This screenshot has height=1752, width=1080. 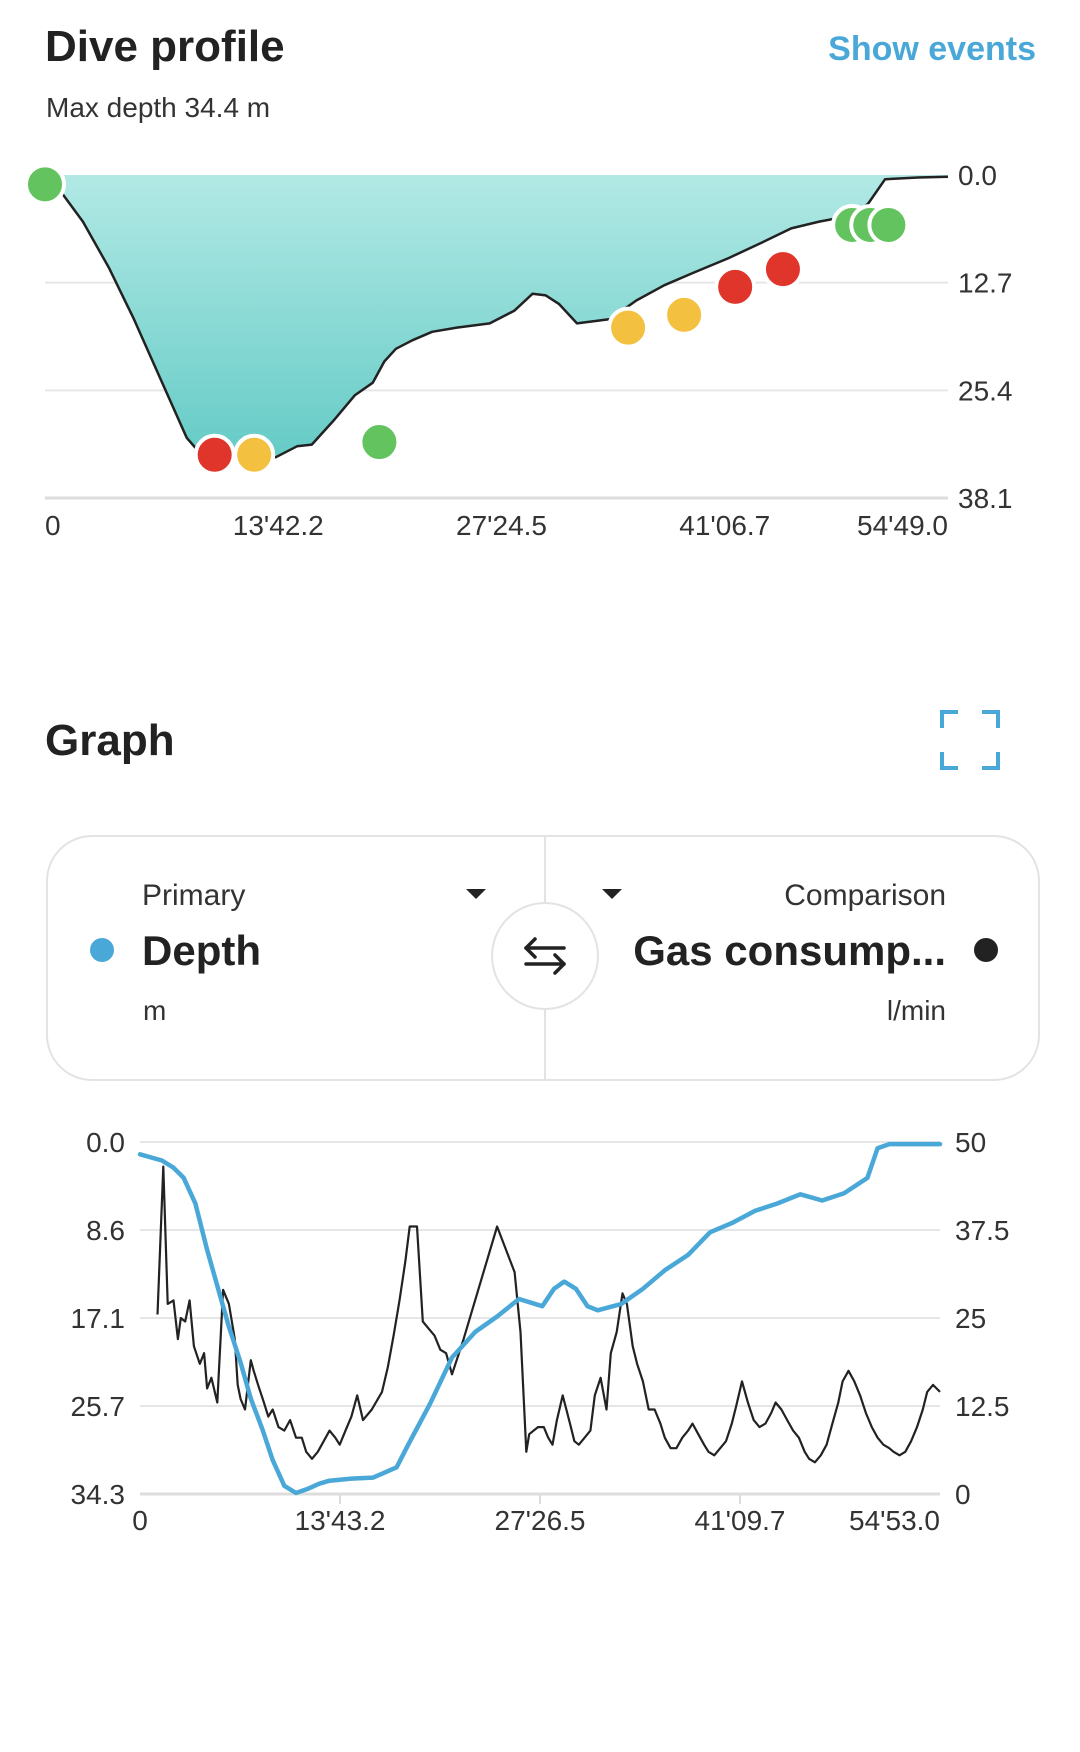 I want to click on primary-selector: Primary Depth m, so click(x=296, y=958).